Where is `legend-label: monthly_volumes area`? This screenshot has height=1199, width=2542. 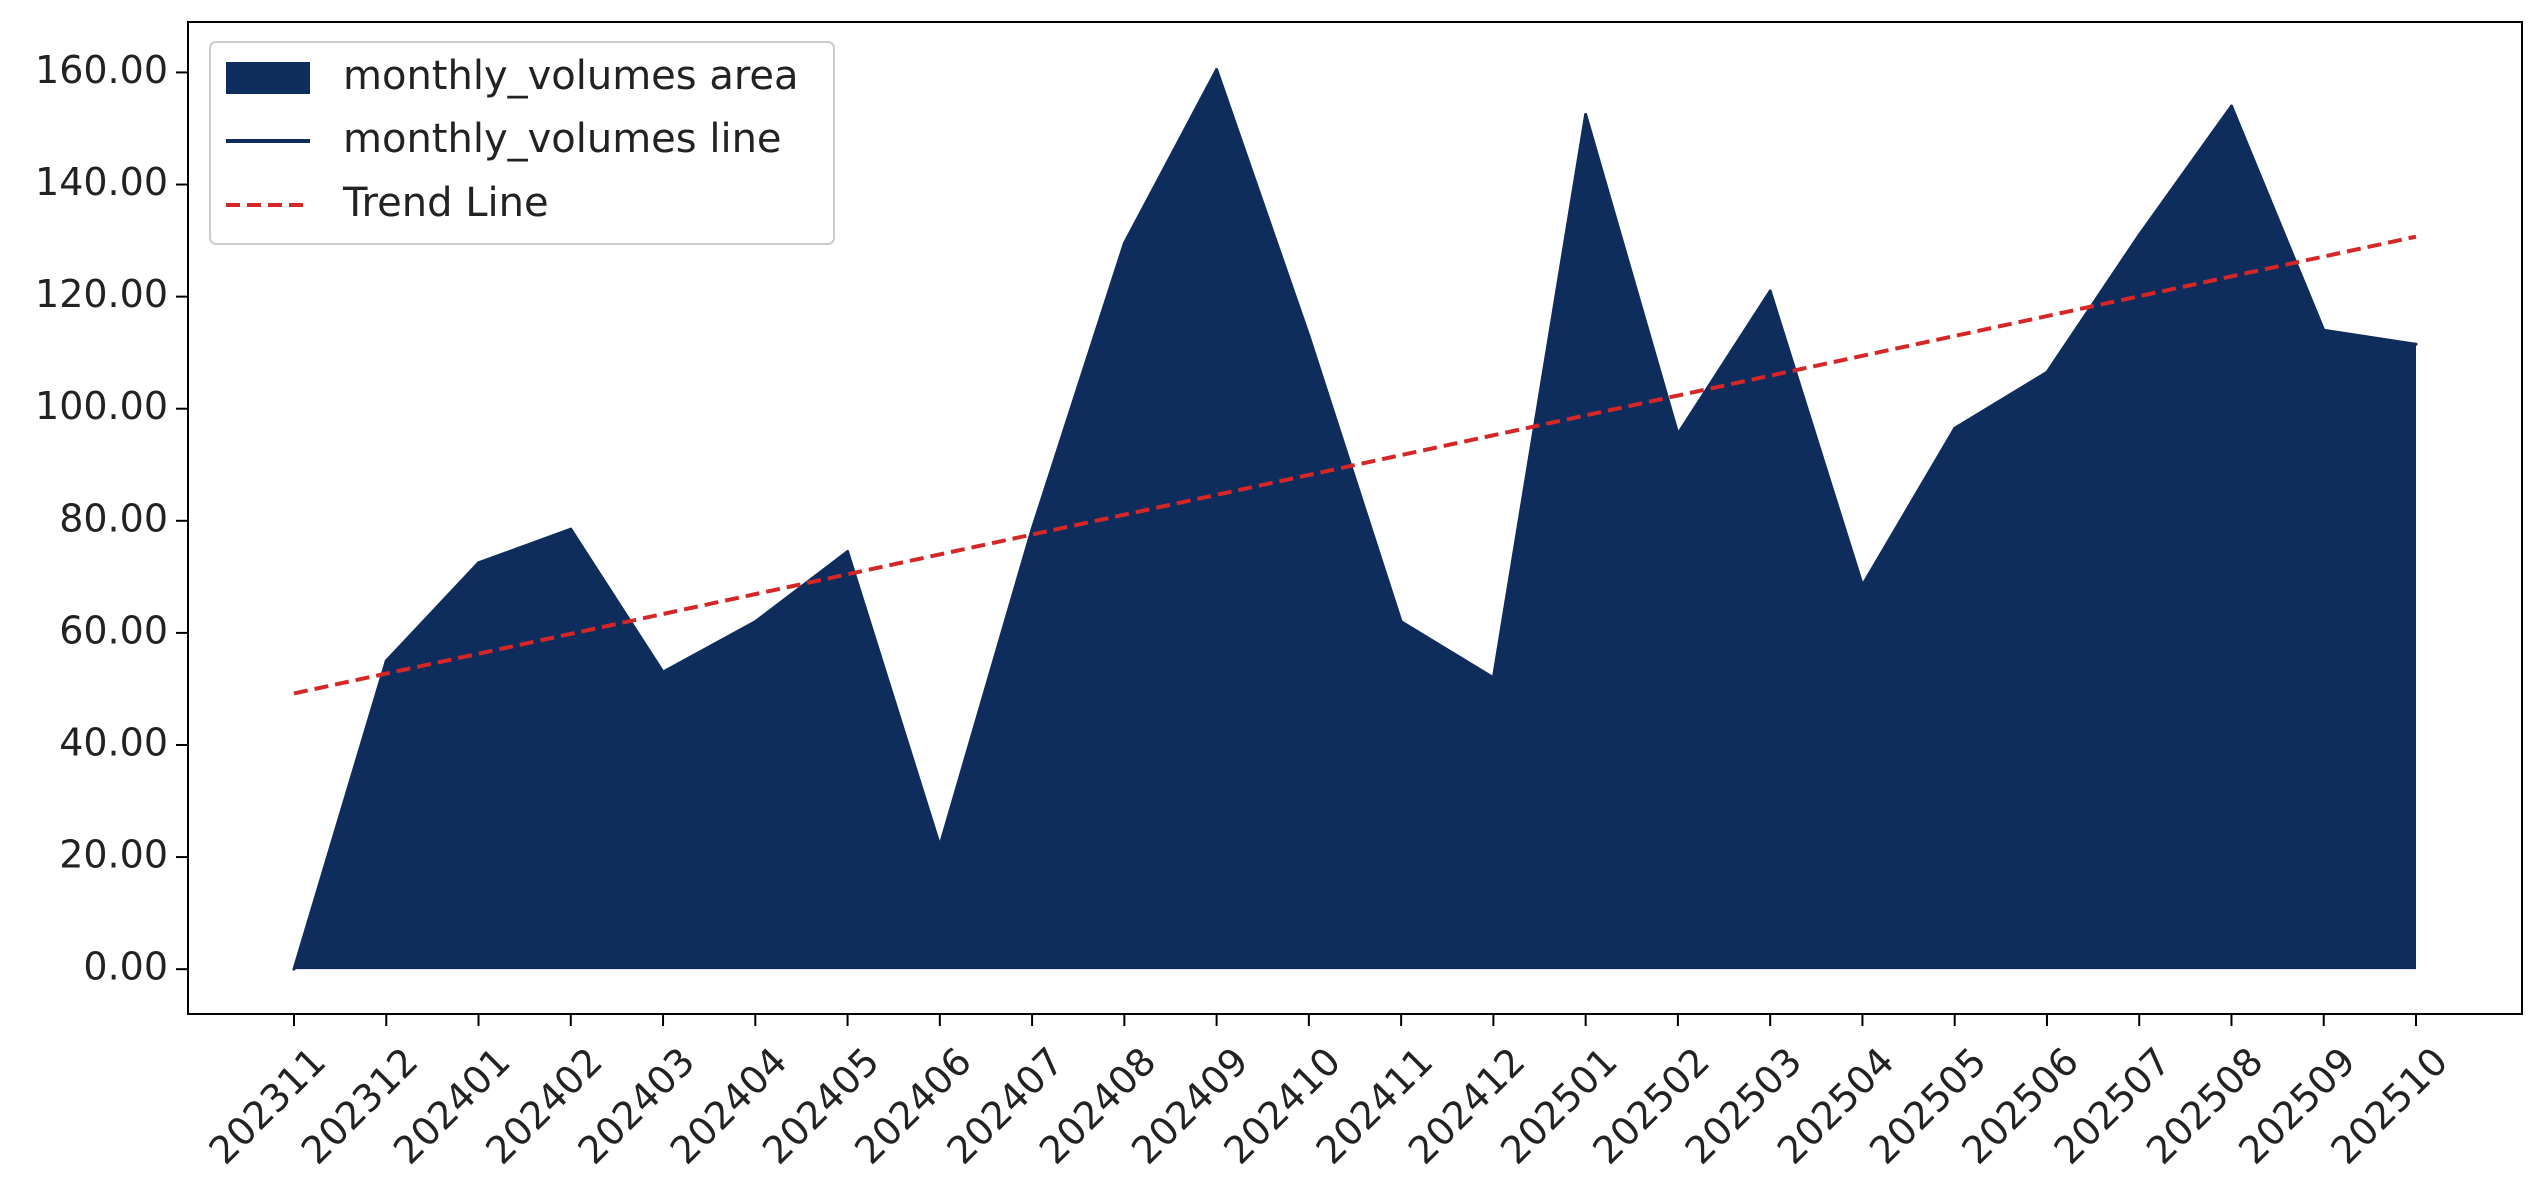
legend-label: monthly_volumes area is located at coordinates (571, 76).